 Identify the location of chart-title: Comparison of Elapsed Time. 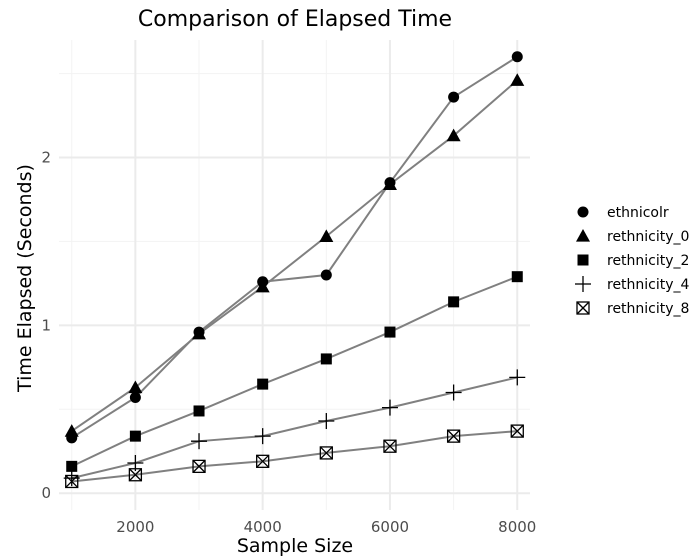
(295, 19).